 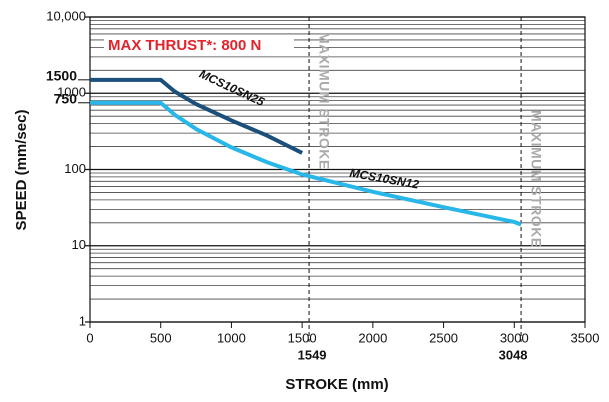 I want to click on x-tick-label: 500, so click(x=161, y=337).